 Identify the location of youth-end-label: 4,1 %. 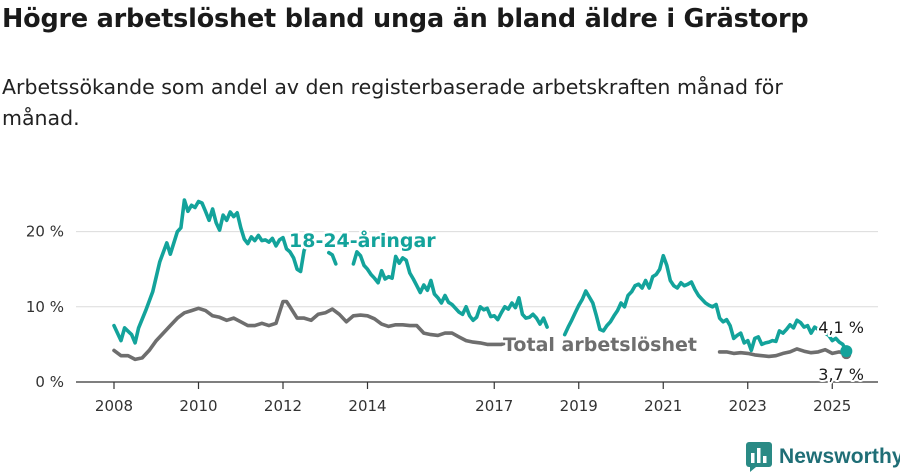
(841, 327).